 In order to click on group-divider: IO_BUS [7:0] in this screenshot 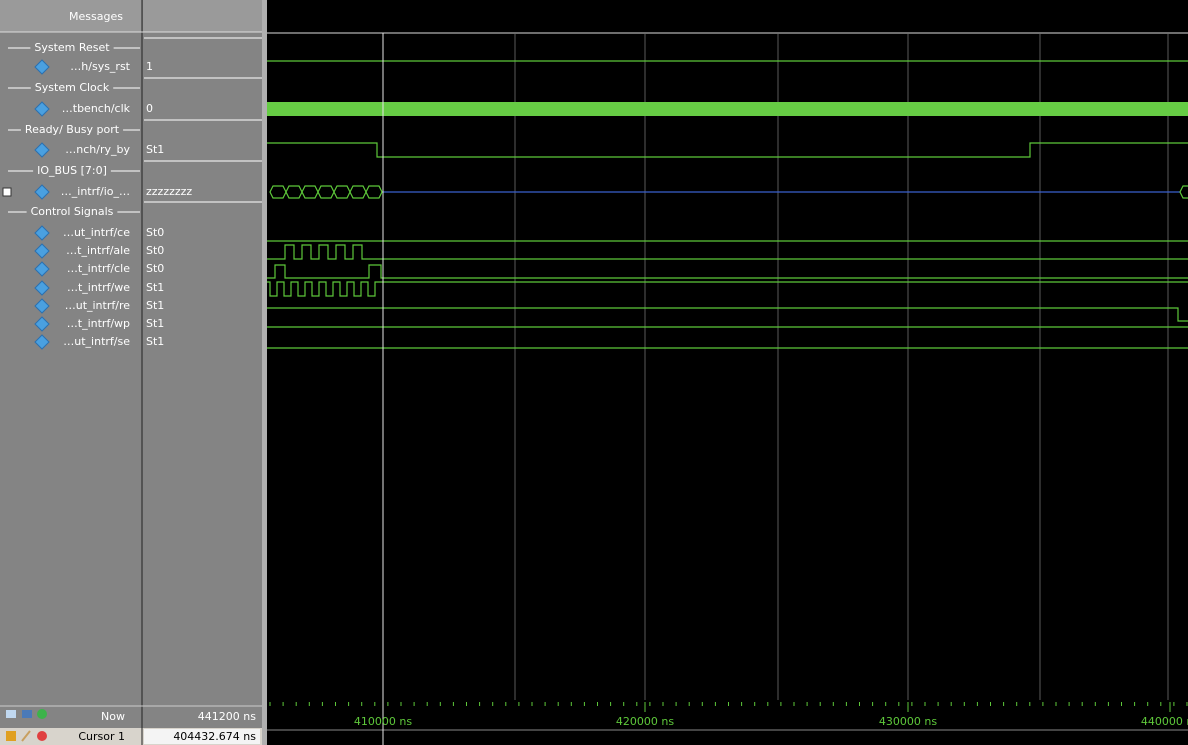, I will do `click(72, 170)`.